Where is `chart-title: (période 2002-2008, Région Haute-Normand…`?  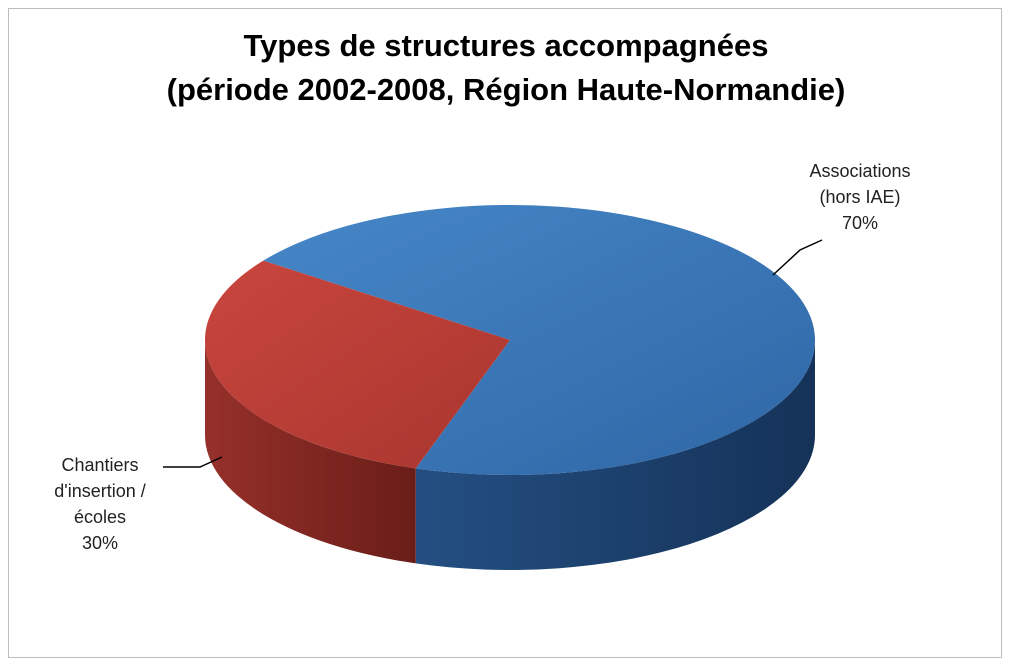
chart-title: (période 2002-2008, Région Haute-Normand… is located at coordinates (506, 89).